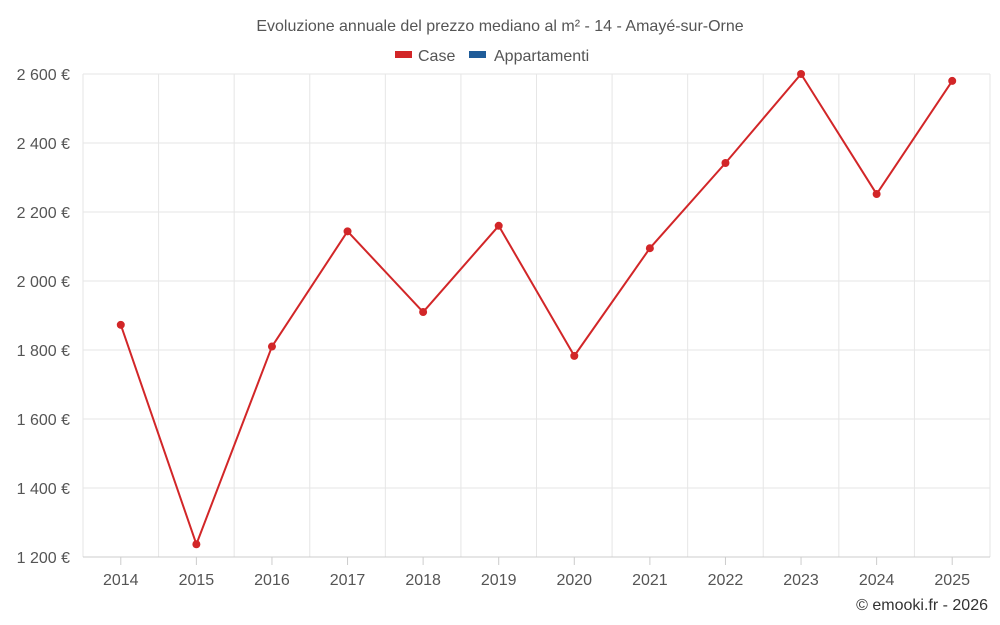 The image size is (1000, 625). I want to click on legend: Case Appartamenti, so click(492, 56).